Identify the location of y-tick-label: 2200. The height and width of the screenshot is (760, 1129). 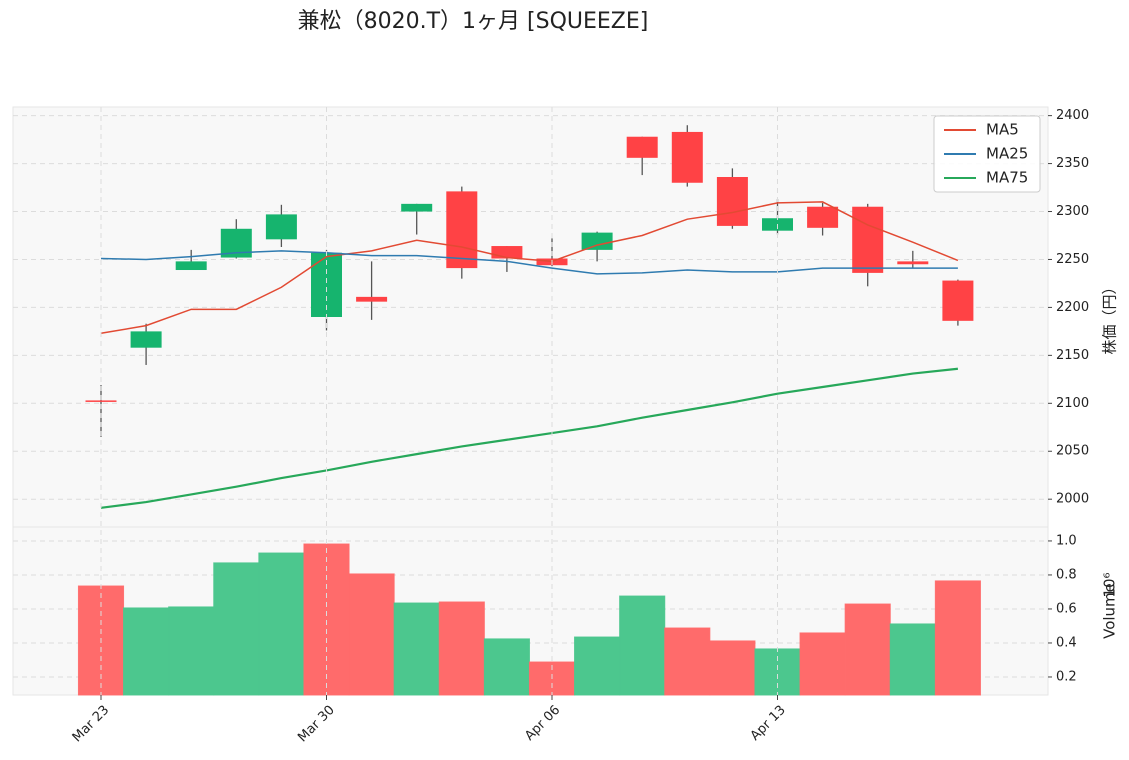
(1072, 307).